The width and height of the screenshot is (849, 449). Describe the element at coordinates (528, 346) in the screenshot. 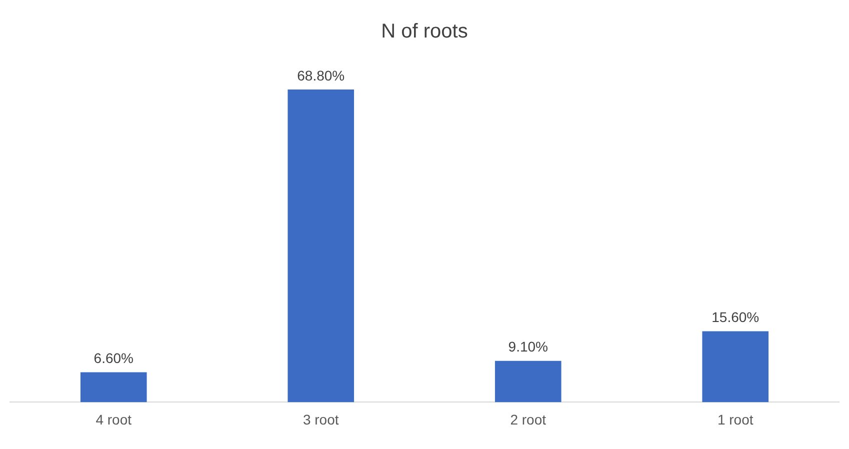

I see `data-label: 9.10%` at that location.